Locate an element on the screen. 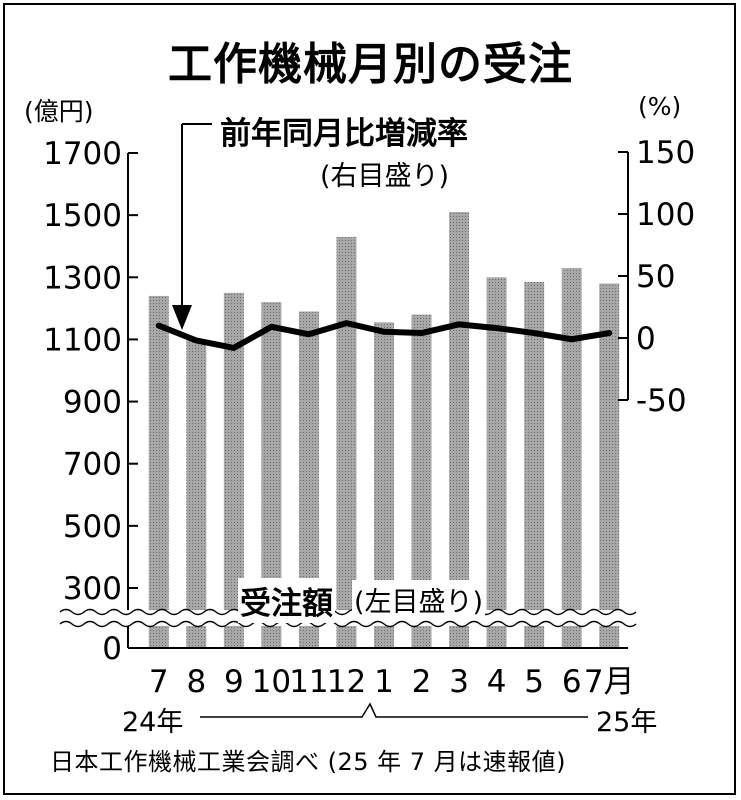  axis-break-line-top is located at coordinates (348, 612).